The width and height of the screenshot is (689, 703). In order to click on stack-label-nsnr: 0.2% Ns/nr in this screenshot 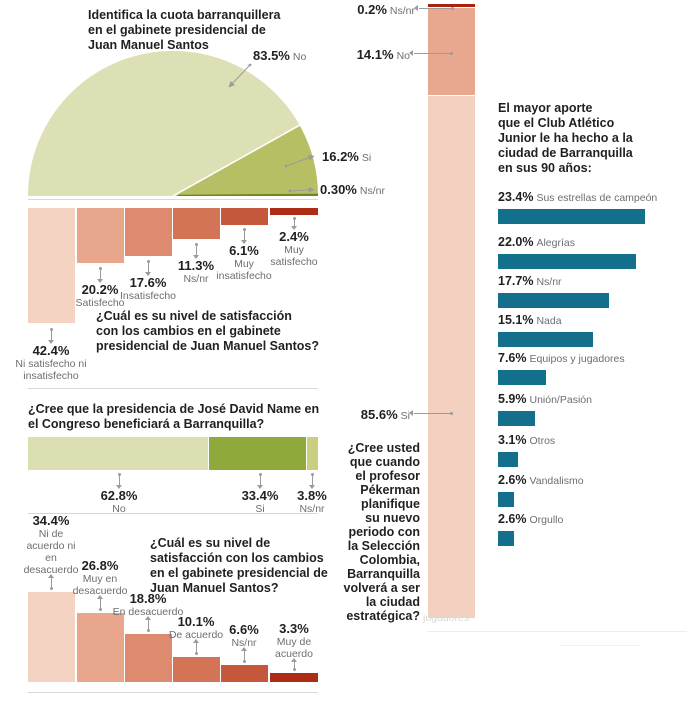, I will do `click(377, 10)`.